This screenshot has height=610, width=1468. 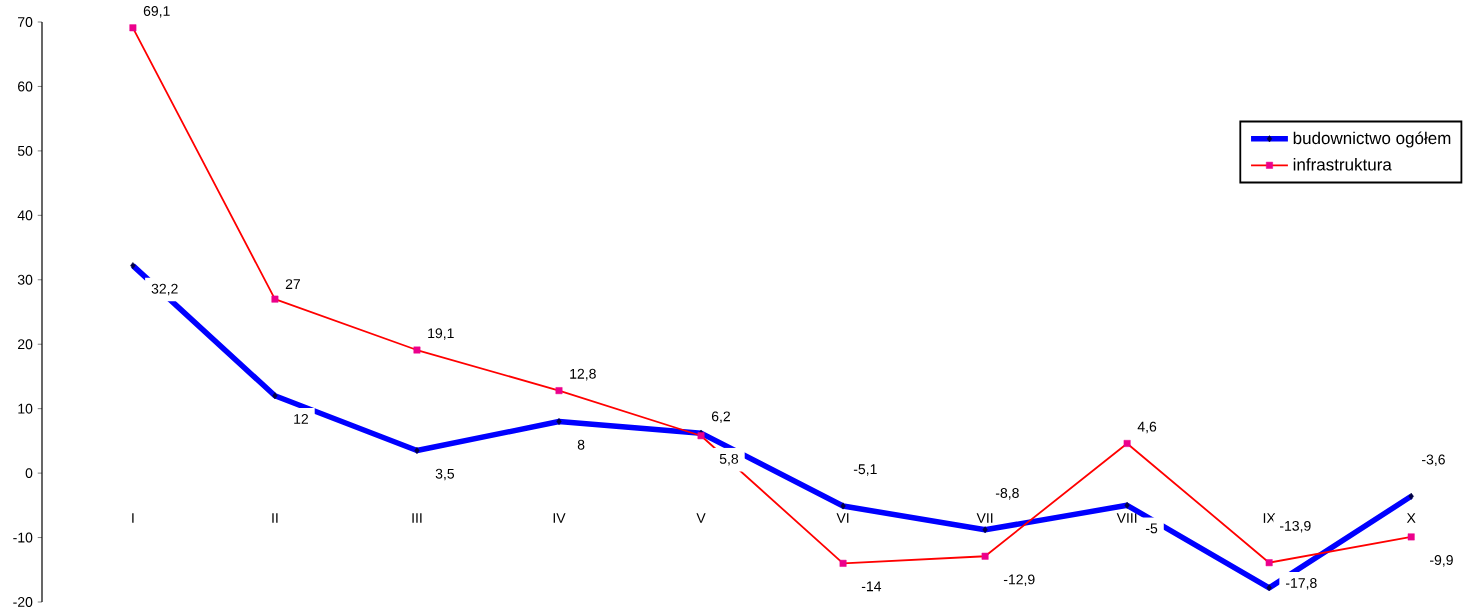 I want to click on y-tick-label: 60, so click(x=25, y=86).